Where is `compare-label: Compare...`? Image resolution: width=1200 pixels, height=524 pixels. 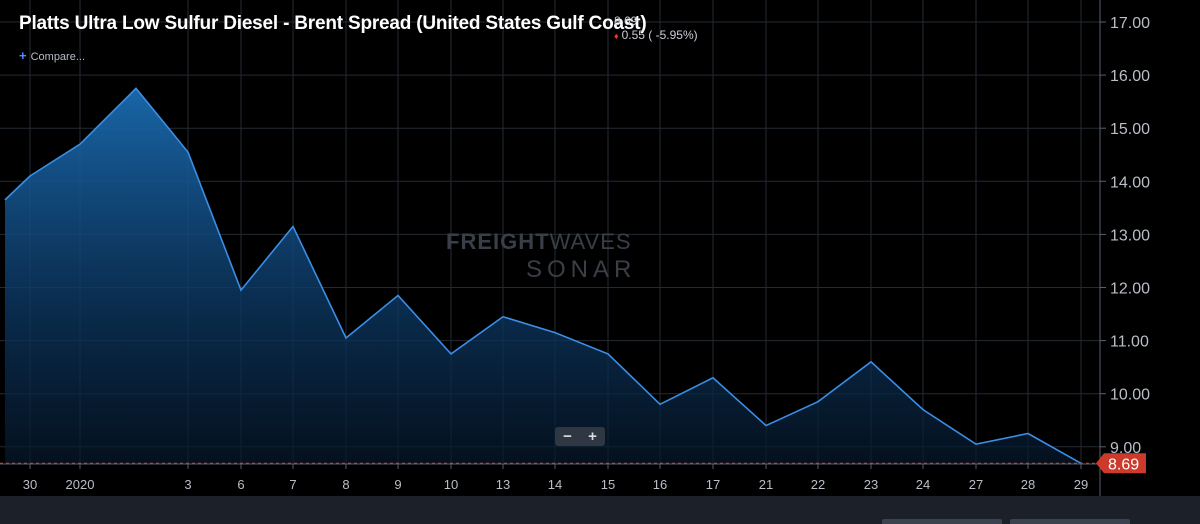 compare-label: Compare... is located at coordinates (58, 57).